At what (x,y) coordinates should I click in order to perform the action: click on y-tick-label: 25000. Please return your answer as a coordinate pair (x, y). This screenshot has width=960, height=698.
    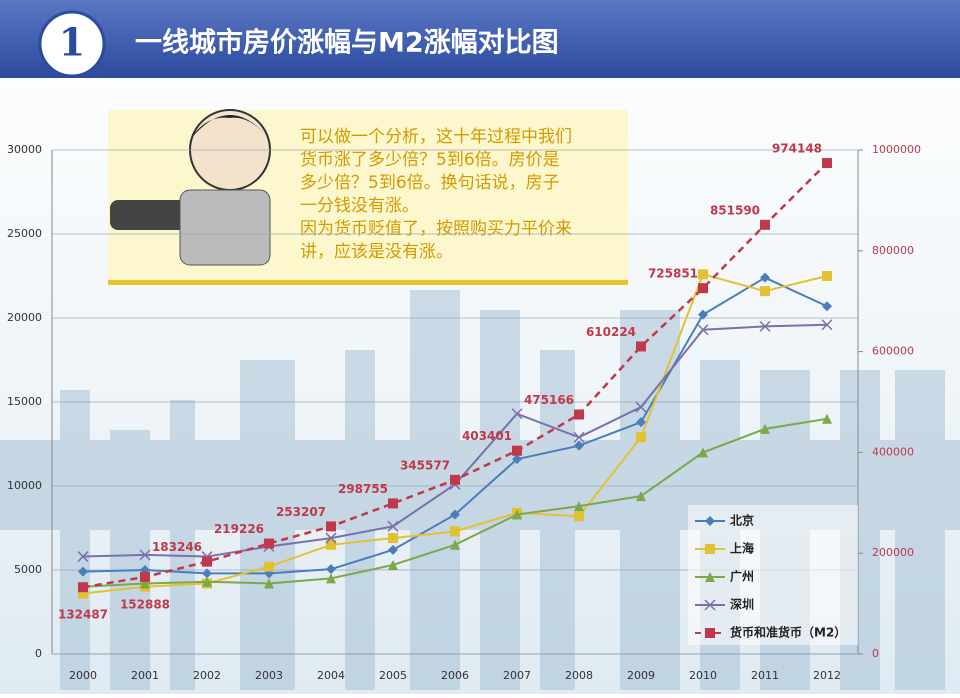
    Looking at the image, I should click on (24, 233).